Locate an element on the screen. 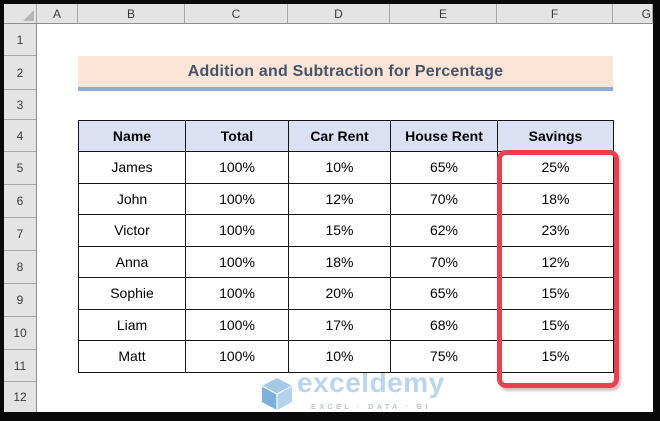 This screenshot has width=660, height=421. table-row: John 100% 12% 70% 18% is located at coordinates (346, 198).